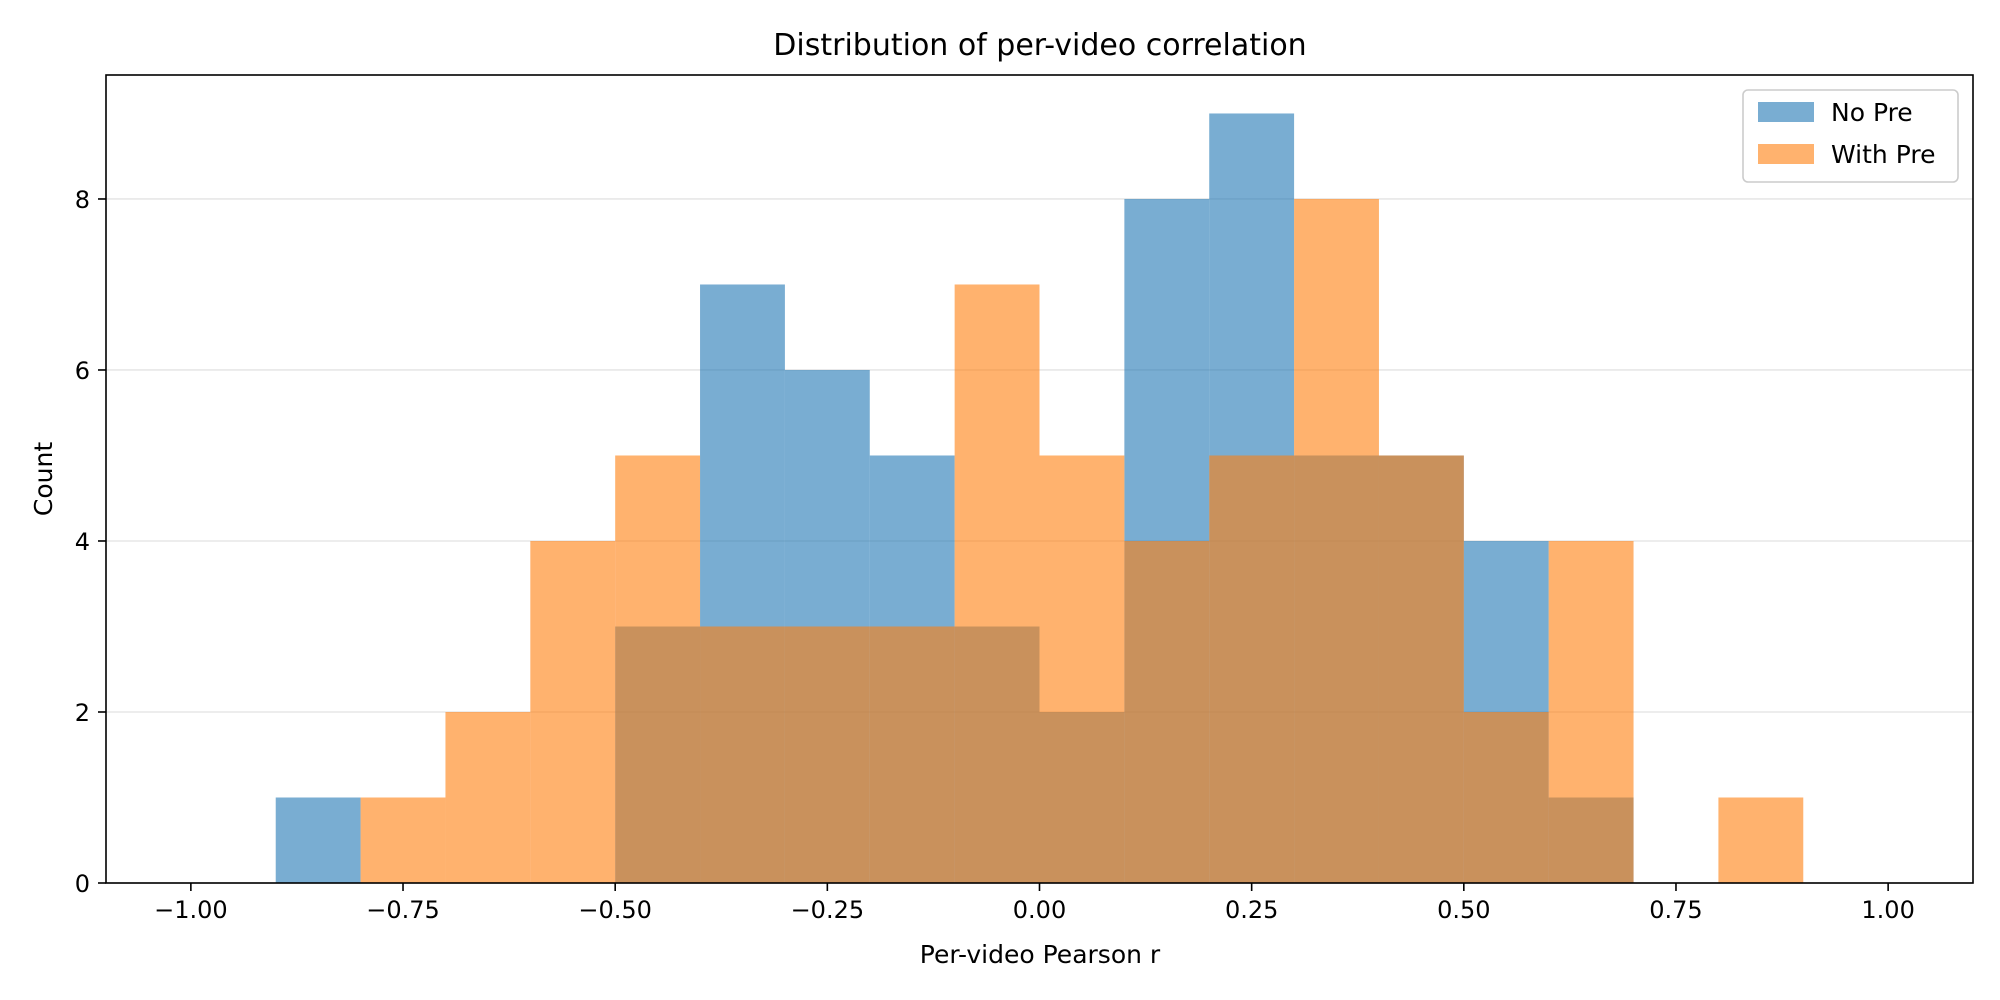 This screenshot has height=1000, width=2000. Describe the element at coordinates (1887, 910) in the screenshot. I see `x-tick-label: 1.00` at that location.